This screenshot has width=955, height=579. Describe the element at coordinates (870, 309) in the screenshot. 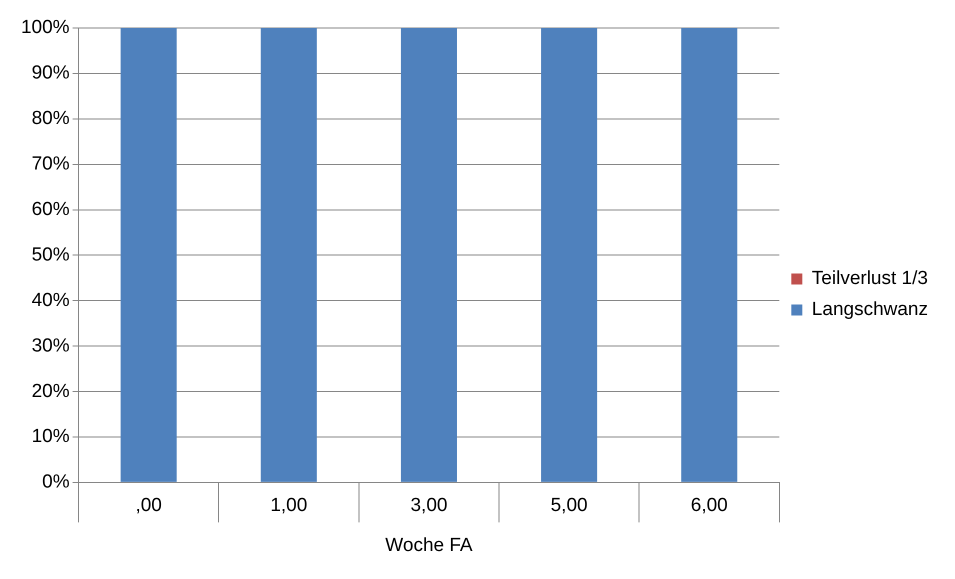

I see `legend-label: Langschwanz` at that location.